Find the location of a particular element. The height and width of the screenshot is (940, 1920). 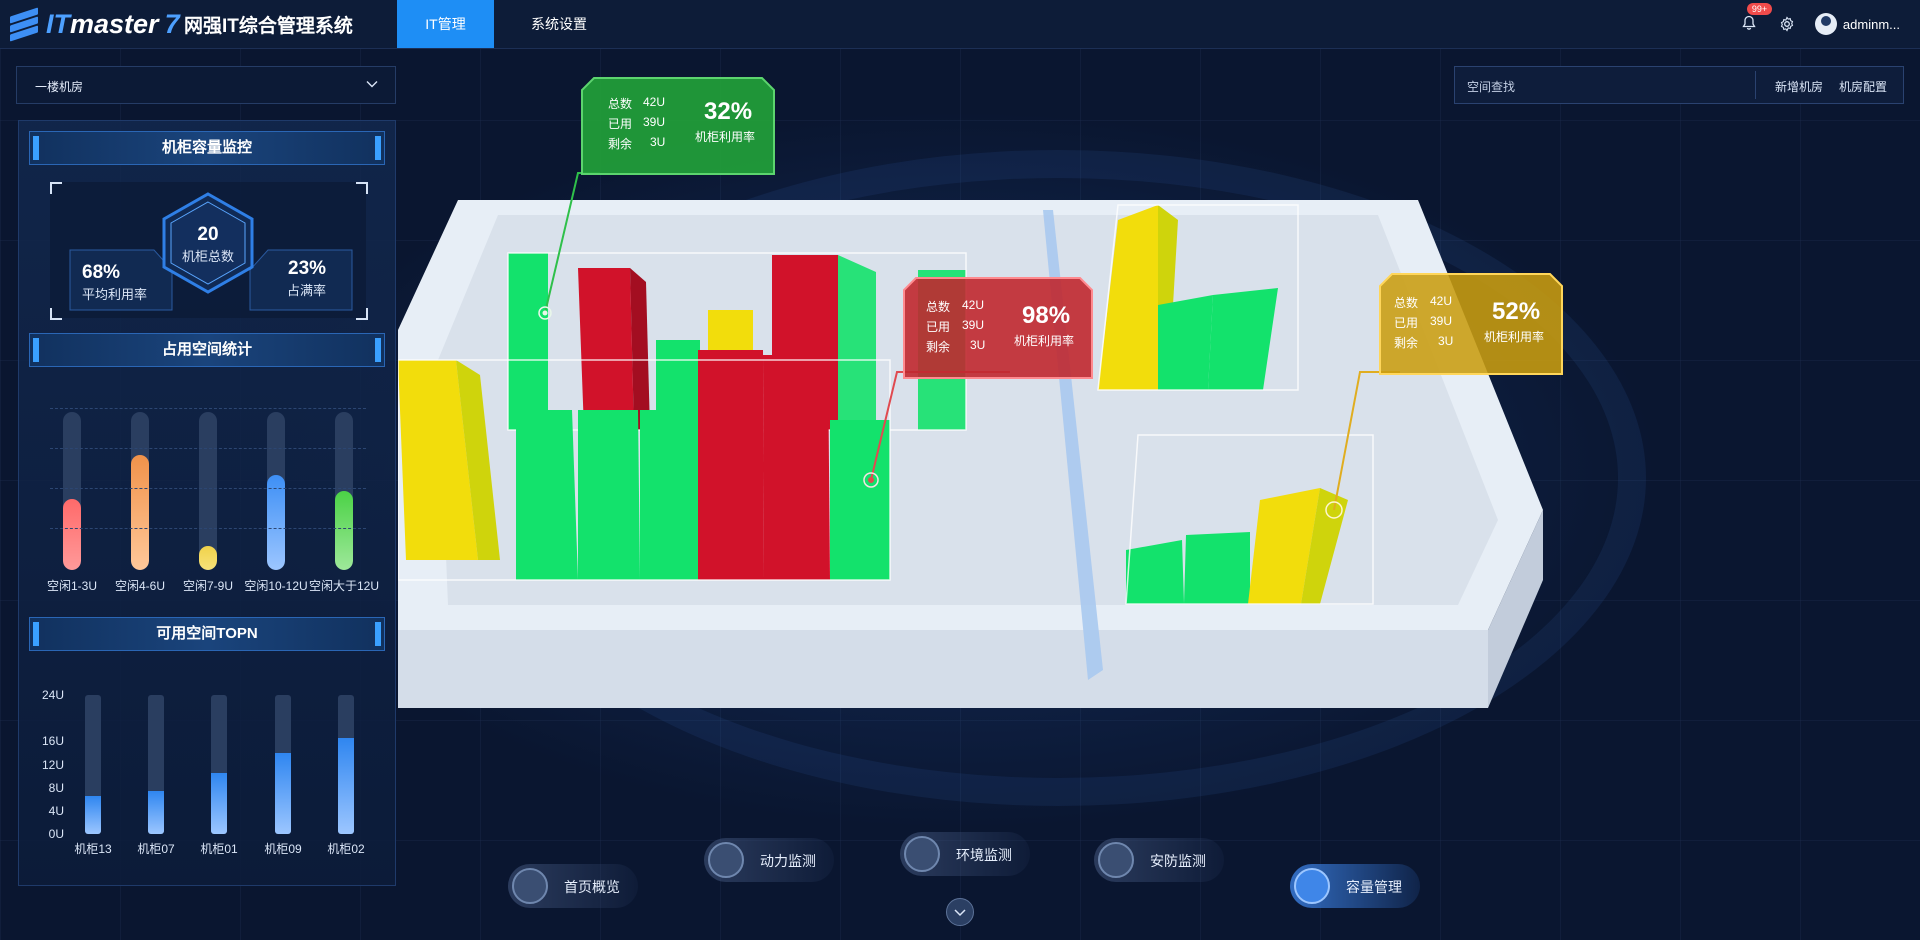

space-search-bar: 新增机房 机房配置 is located at coordinates (1679, 85).